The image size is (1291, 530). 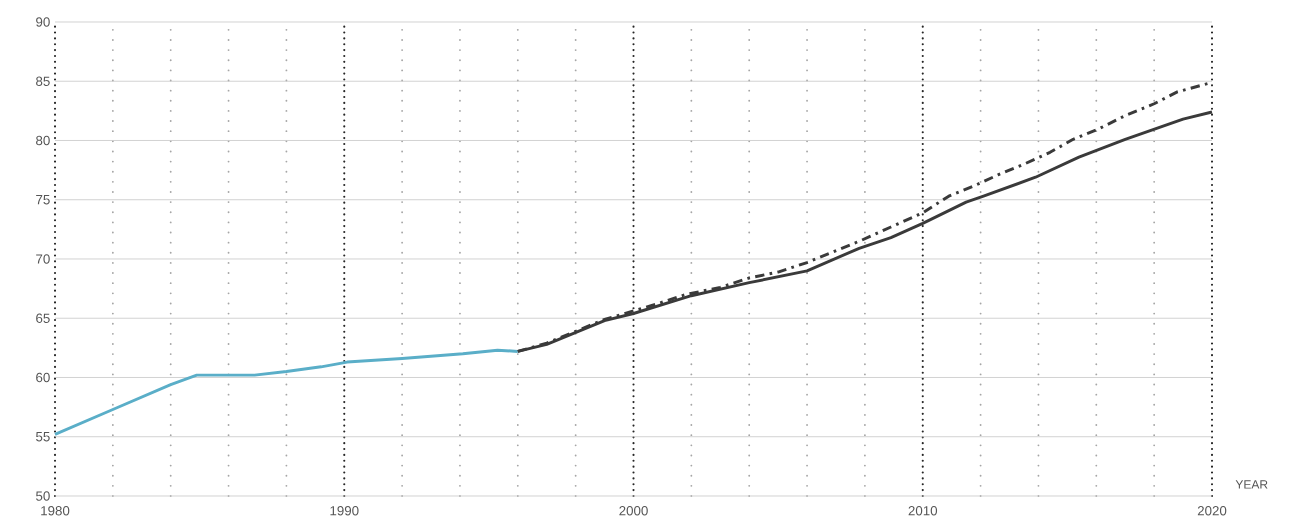 What do you see at coordinates (633, 511) in the screenshot?
I see `x-tick-label: 2000` at bounding box center [633, 511].